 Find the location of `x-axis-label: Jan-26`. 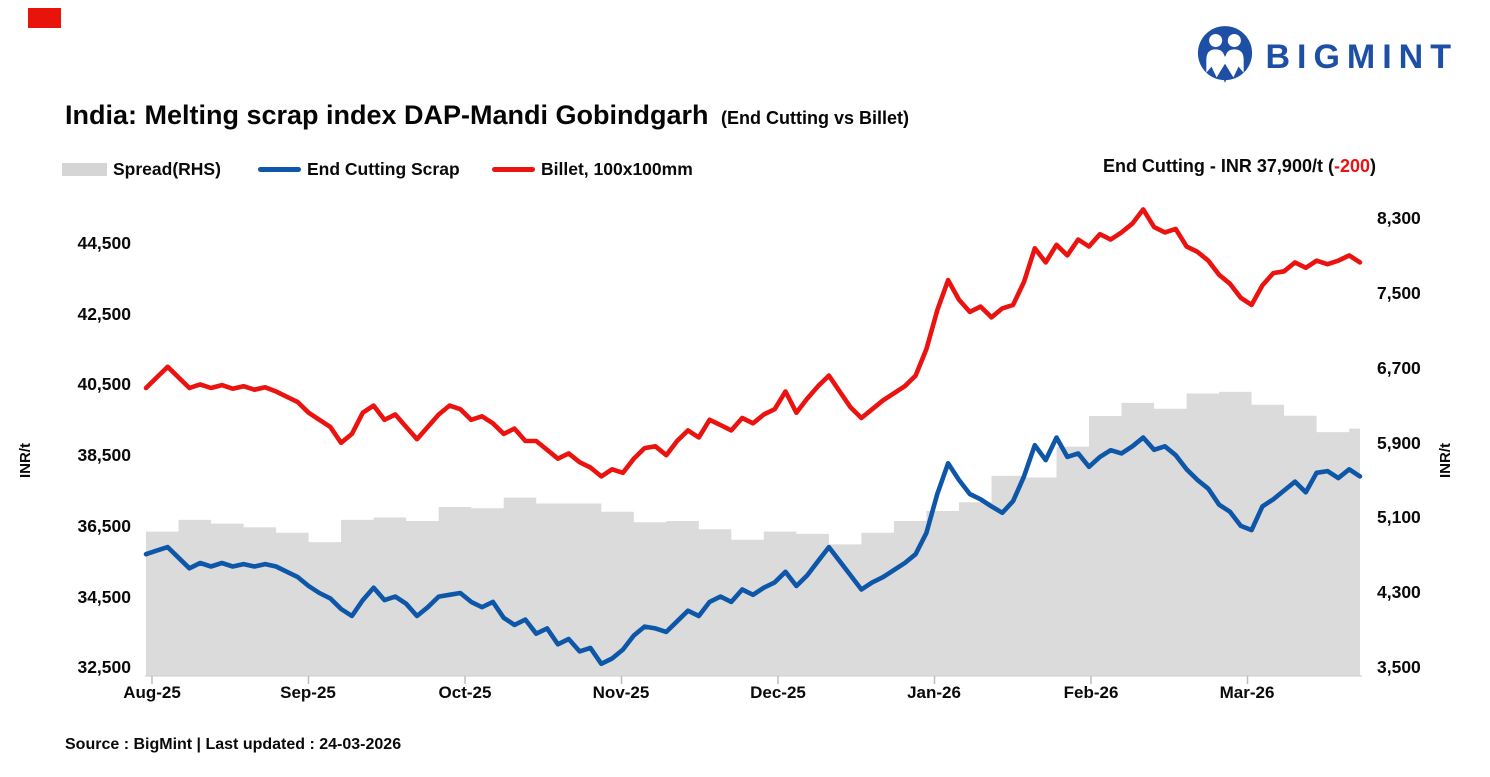

x-axis-label: Jan-26 is located at coordinates (934, 692).